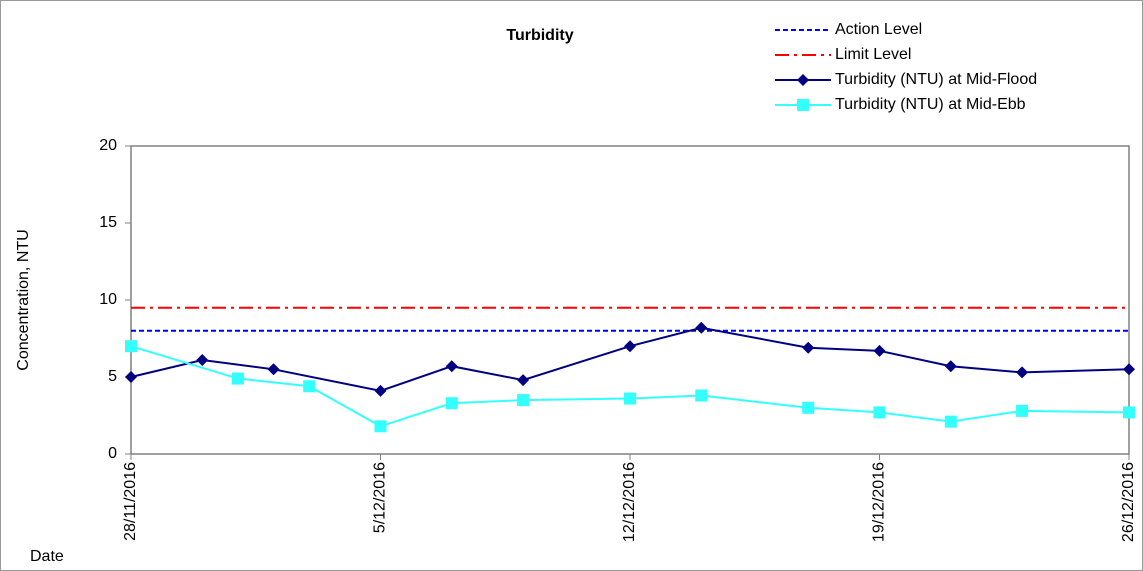 Image resolution: width=1143 pixels, height=571 pixels. What do you see at coordinates (108, 299) in the screenshot?
I see `y-tick-label: 10` at bounding box center [108, 299].